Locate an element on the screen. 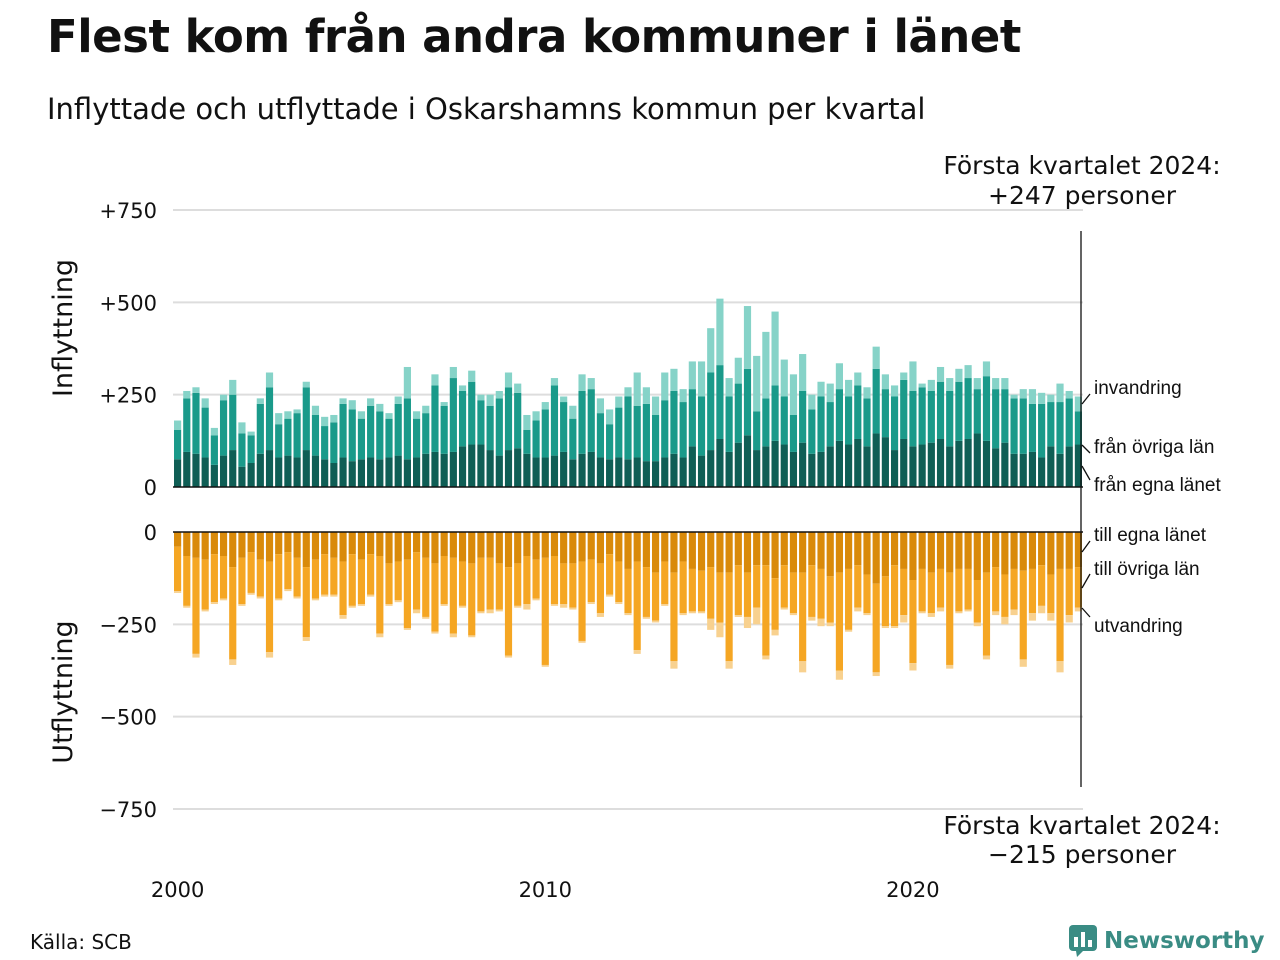 The image size is (1280, 960). label-leaders is located at coordinates (1086, 505).